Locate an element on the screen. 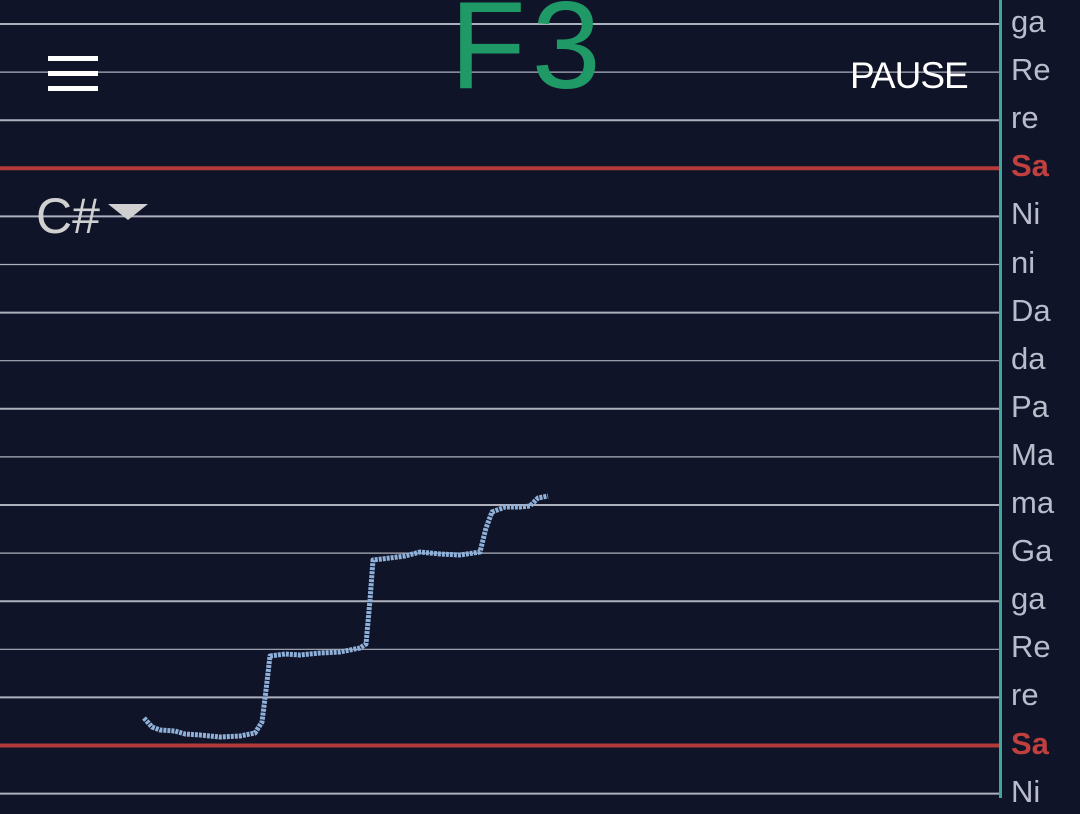  pitch-trace is located at coordinates (345, 616).